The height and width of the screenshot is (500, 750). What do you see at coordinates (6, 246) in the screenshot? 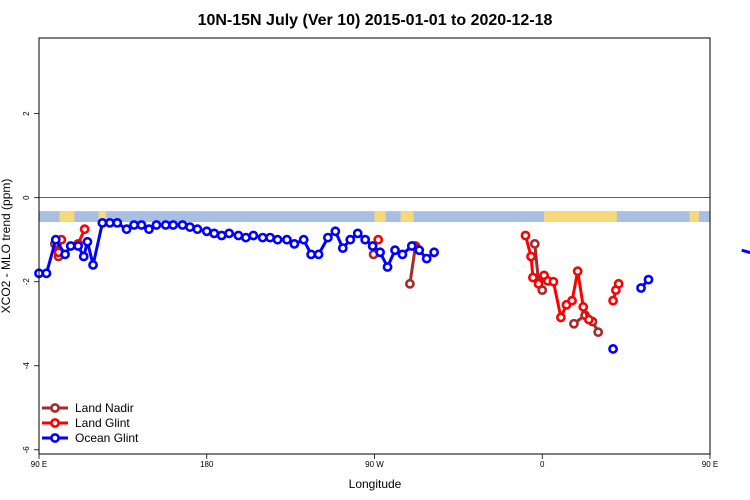
I see `y-axis-label: XCO2 - MLO trend (ppm)` at bounding box center [6, 246].